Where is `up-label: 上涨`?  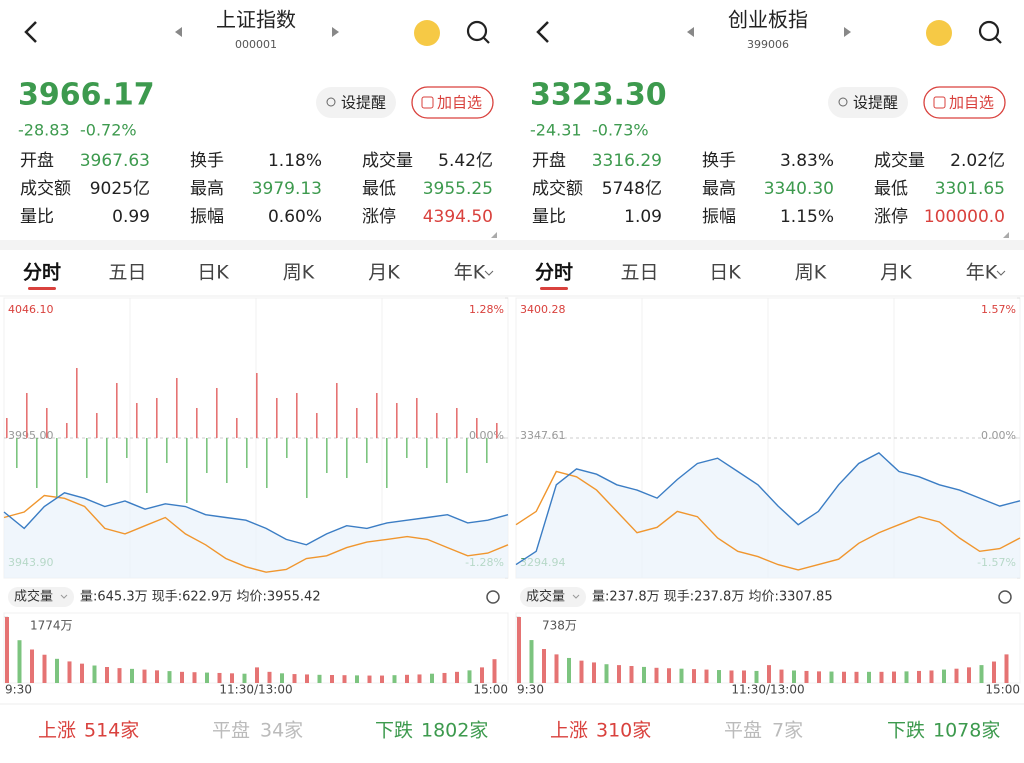 up-label: 上涨 is located at coordinates (569, 731).